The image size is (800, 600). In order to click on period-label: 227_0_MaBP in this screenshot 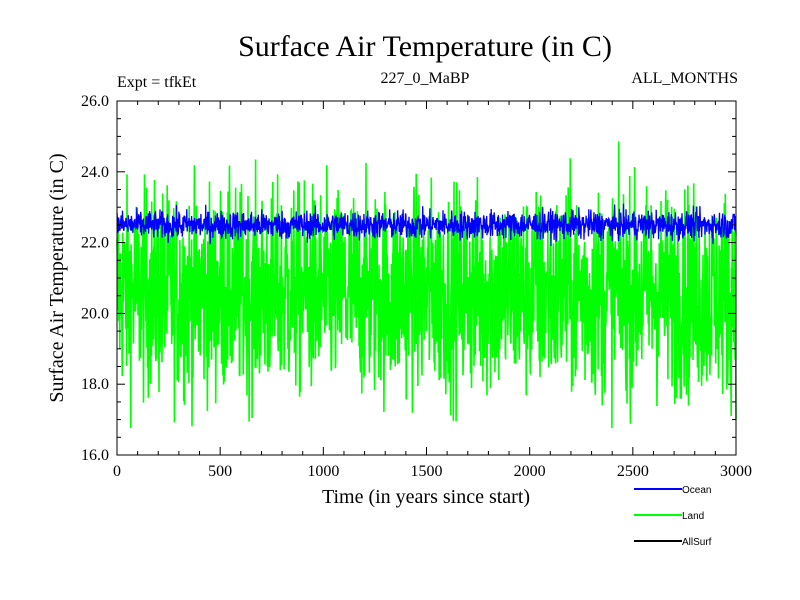, I will do `click(425, 78)`.